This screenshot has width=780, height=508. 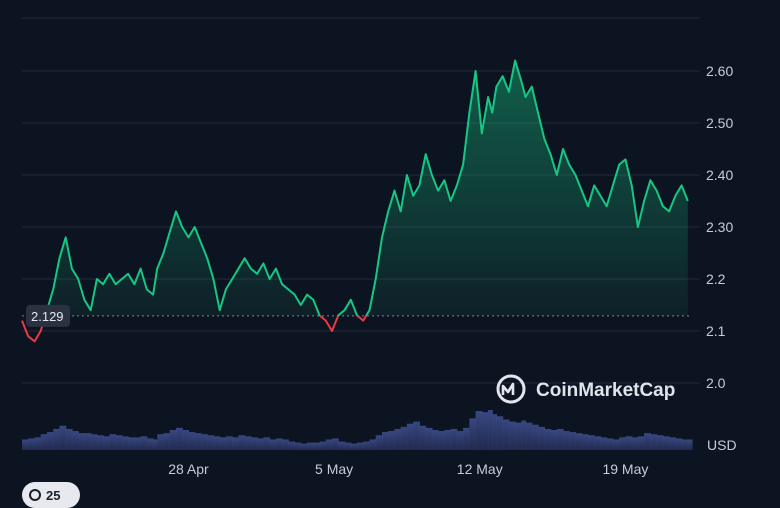 What do you see at coordinates (47, 316) in the screenshot?
I see `reference-price-text: 2.129` at bounding box center [47, 316].